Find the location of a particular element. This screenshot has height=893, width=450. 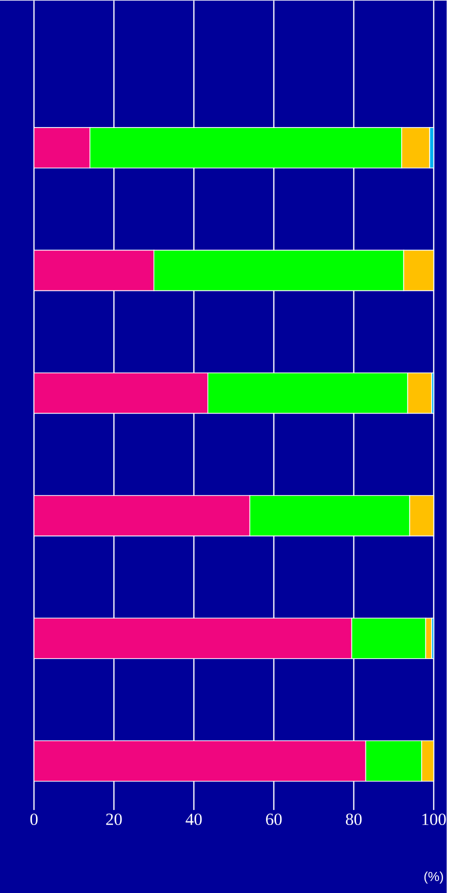

x-tick-label: 0 is located at coordinates (34, 820).